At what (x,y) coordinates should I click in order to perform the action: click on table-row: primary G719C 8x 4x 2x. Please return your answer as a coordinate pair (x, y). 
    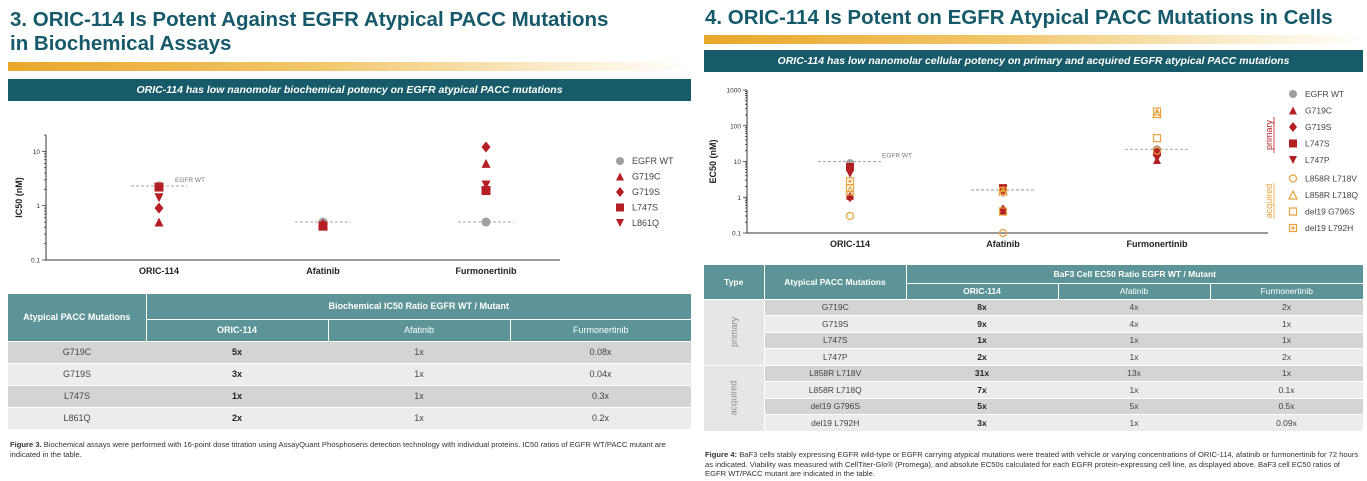
    Looking at the image, I should click on (1033, 332).